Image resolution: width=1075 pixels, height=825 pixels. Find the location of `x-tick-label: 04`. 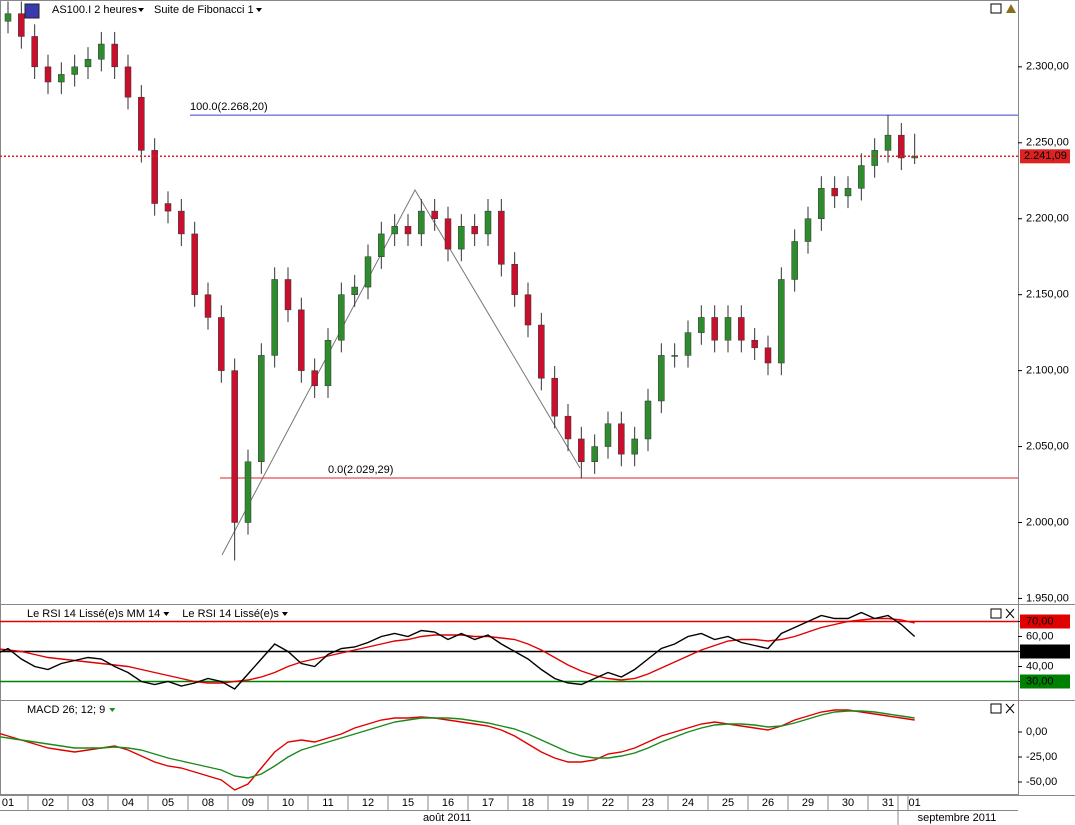

x-tick-label: 04 is located at coordinates (128, 803).